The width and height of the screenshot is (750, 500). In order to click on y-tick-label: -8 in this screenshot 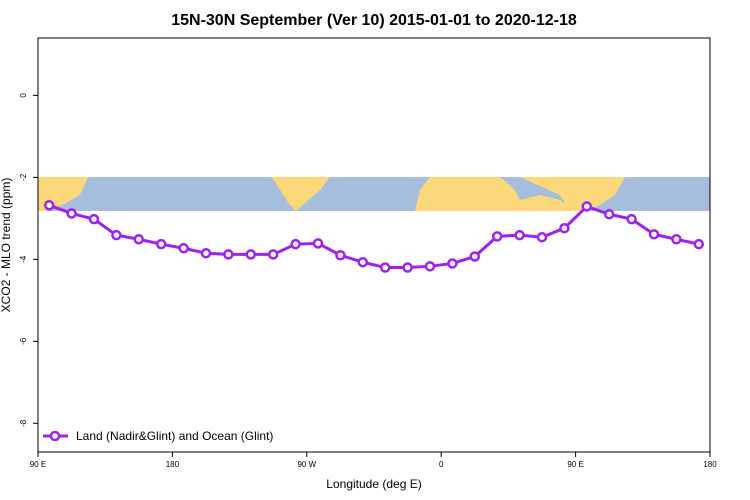, I will do `click(23, 423)`.